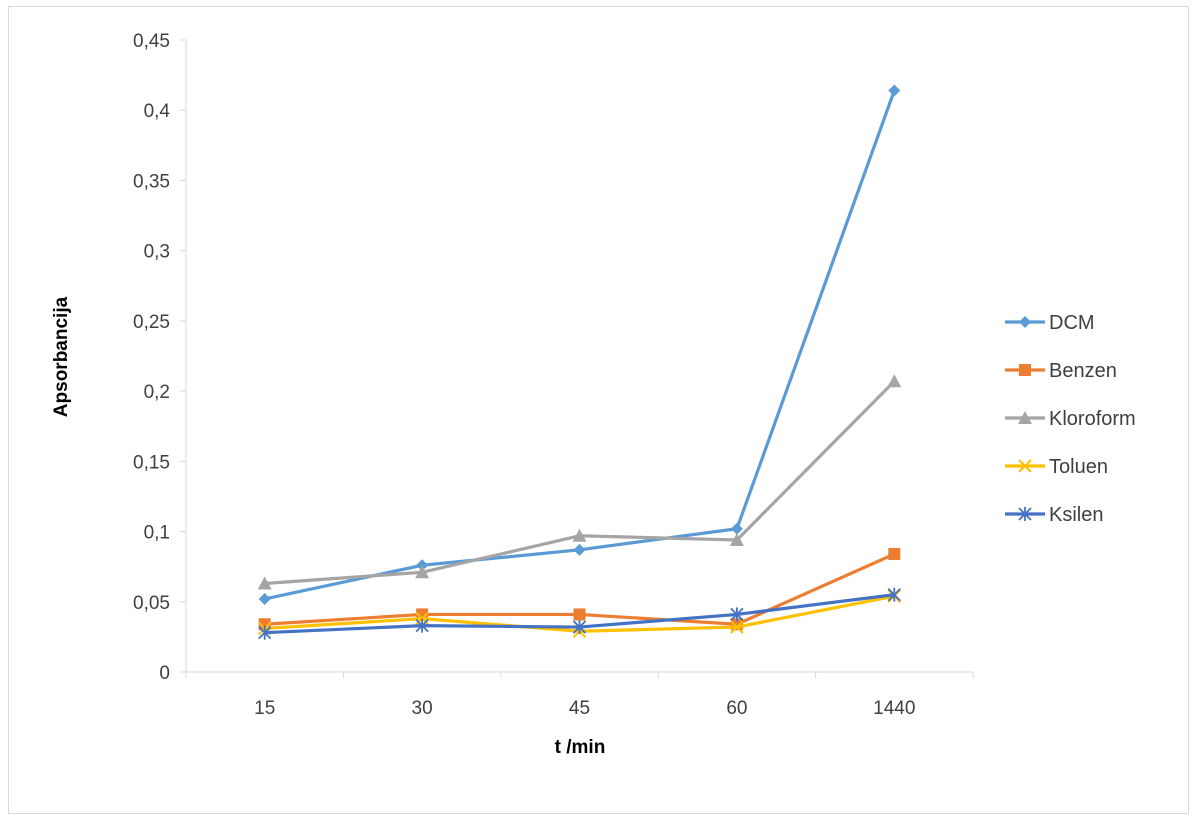 The width and height of the screenshot is (1198, 820). I want to click on y-tick-label: 0,05, so click(151, 603).